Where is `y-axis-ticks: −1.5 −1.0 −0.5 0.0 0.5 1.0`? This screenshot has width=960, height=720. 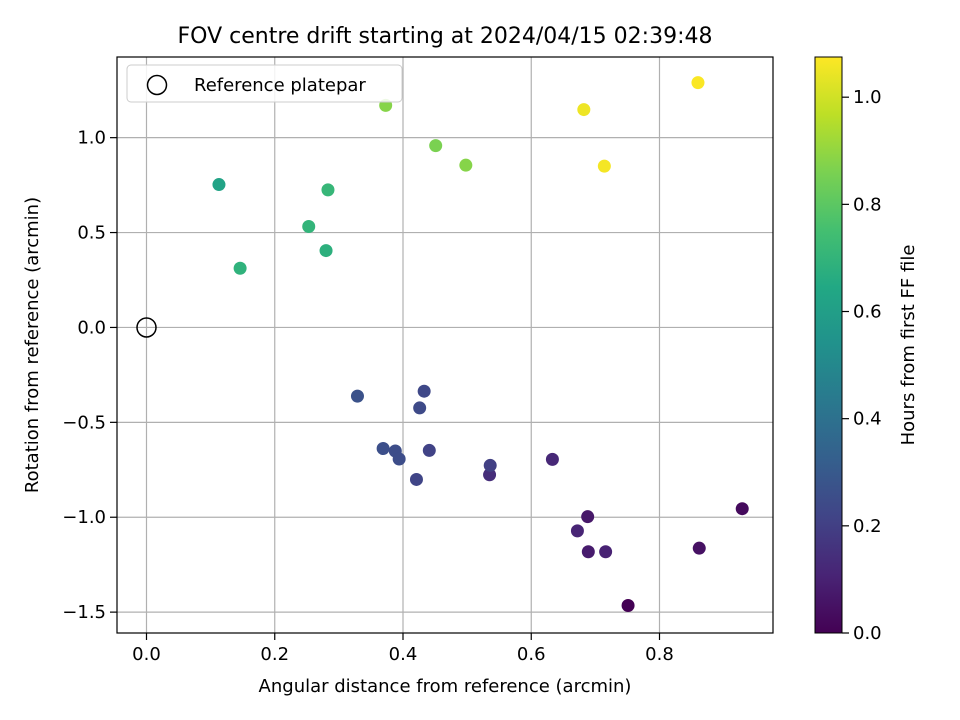 y-axis-ticks: −1.5 −1.0 −0.5 0.0 0.5 1.0 is located at coordinates (89, 375).